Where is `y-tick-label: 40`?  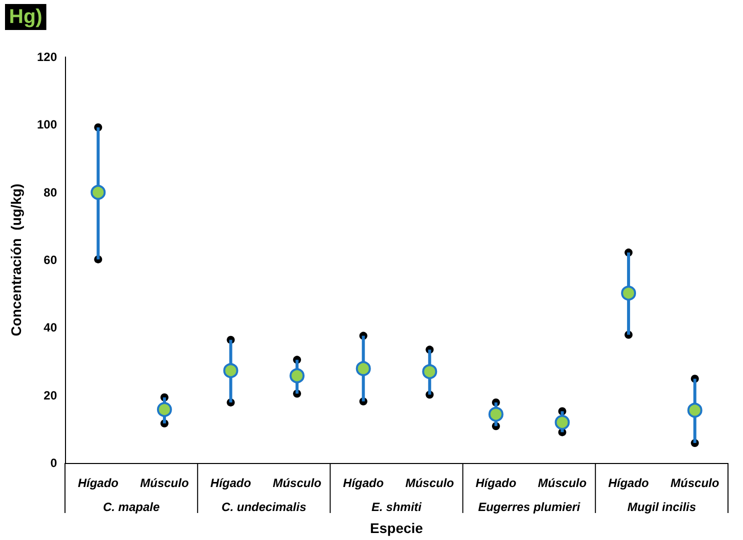 y-tick-label: 40 is located at coordinates (51, 327).